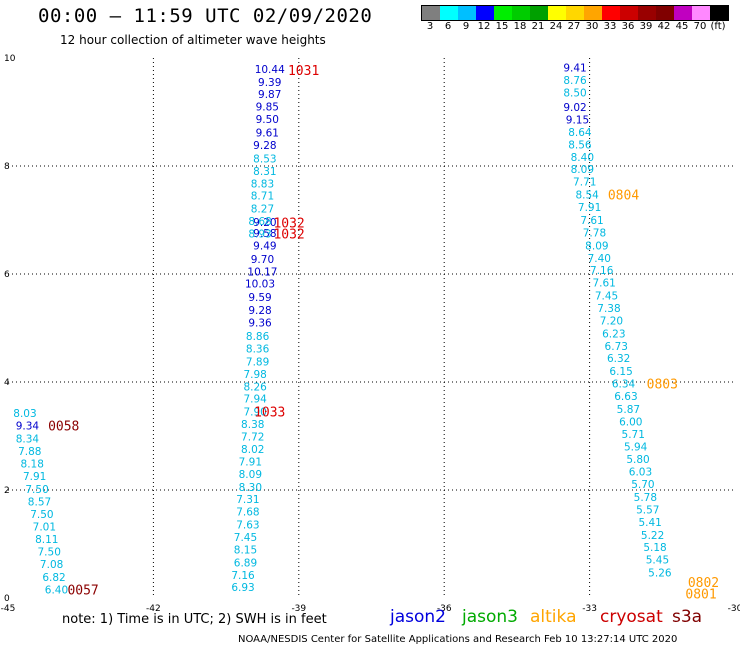 Image resolution: width=740 pixels, height=650 pixels. Describe the element at coordinates (250, 488) in the screenshot. I see `swh-point-label: 8.30` at that location.